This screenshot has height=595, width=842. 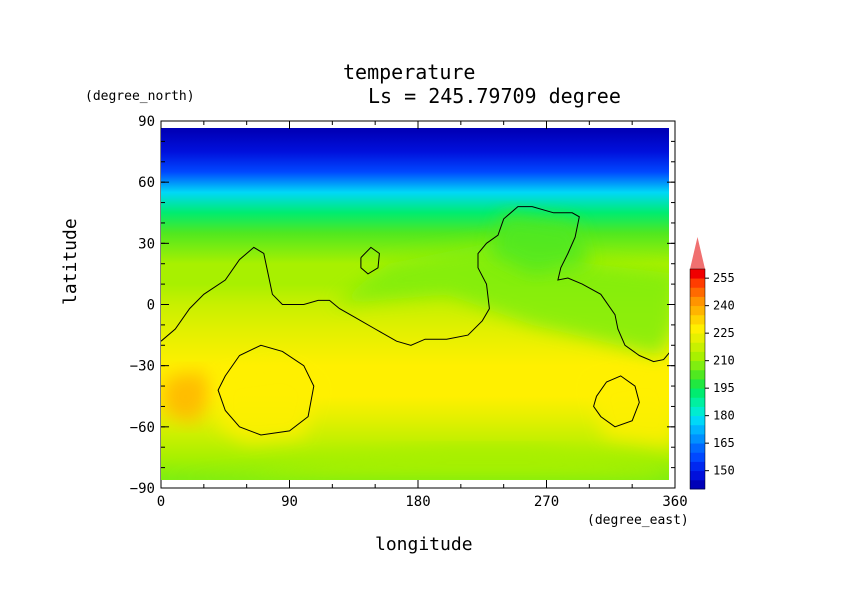 I want to click on colorbar-tick-label: 165, so click(x=724, y=443).